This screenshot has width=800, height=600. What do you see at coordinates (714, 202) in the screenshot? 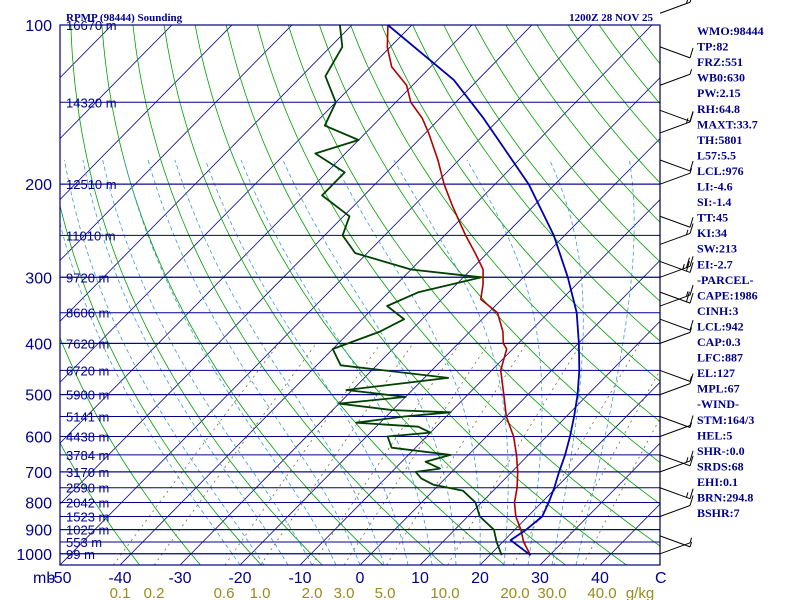
I see `index-value: SI:-1.4` at bounding box center [714, 202].